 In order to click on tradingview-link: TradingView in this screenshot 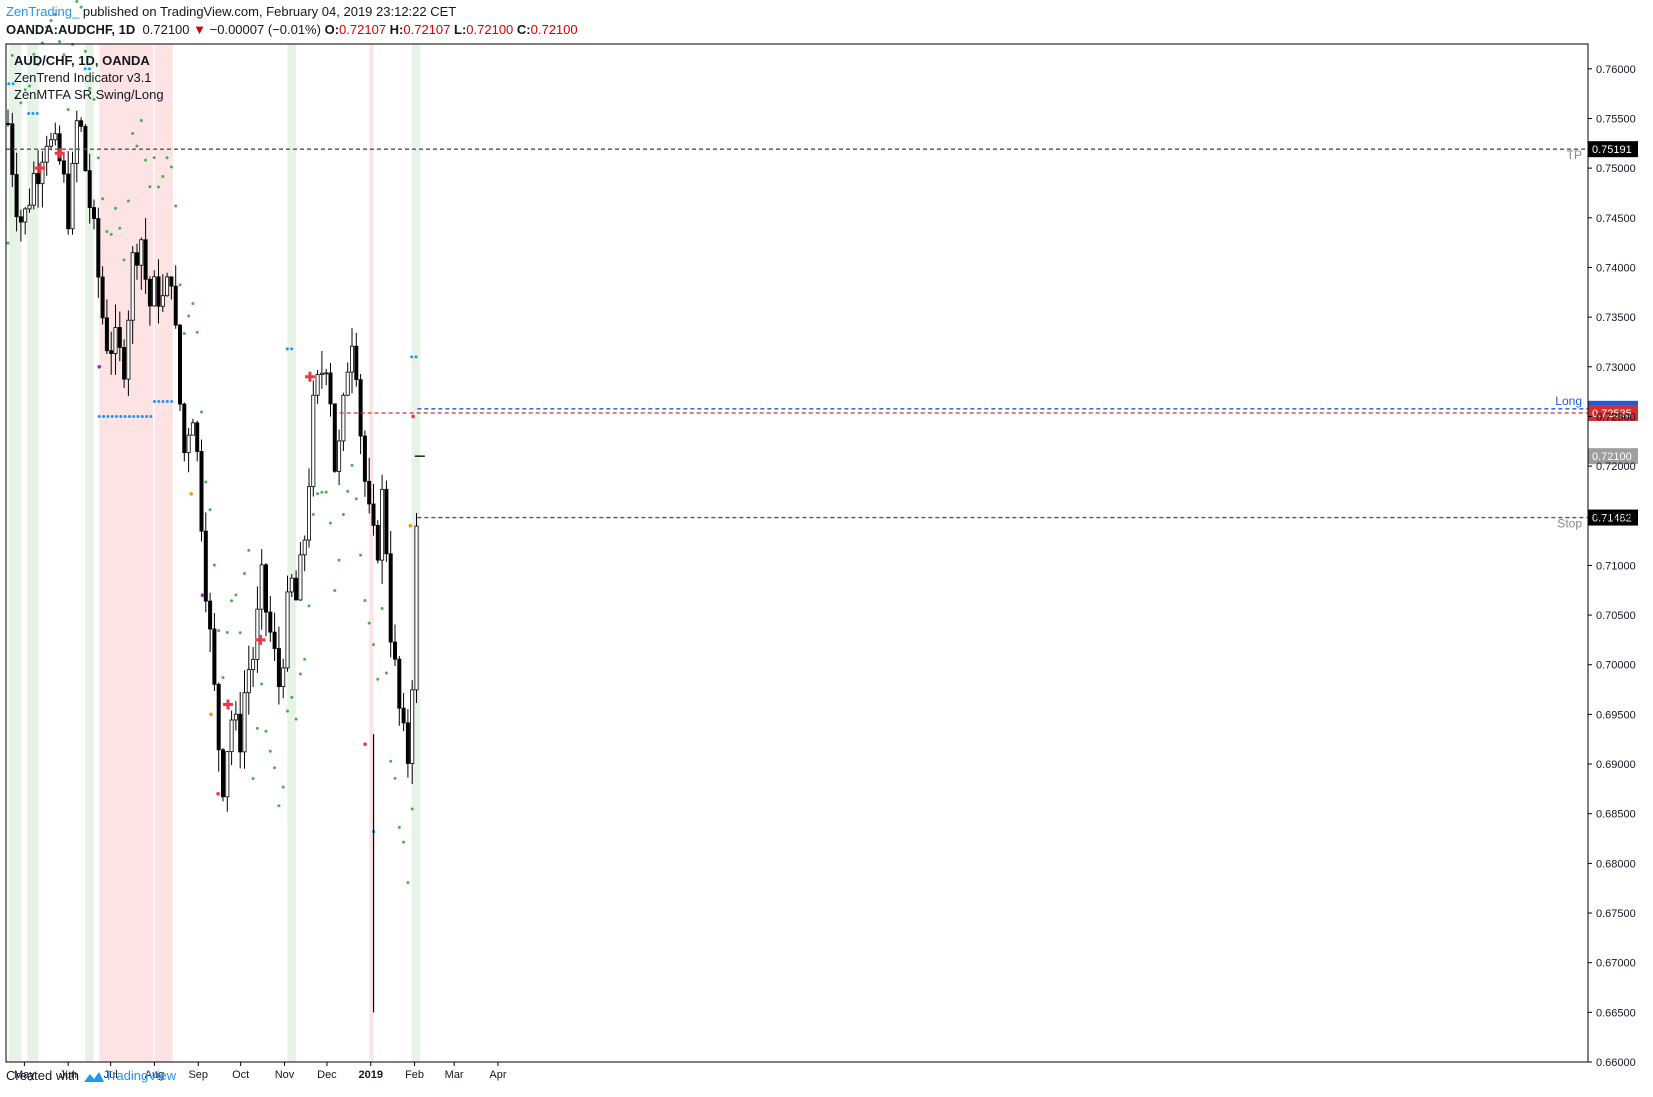, I will do `click(140, 1075)`.